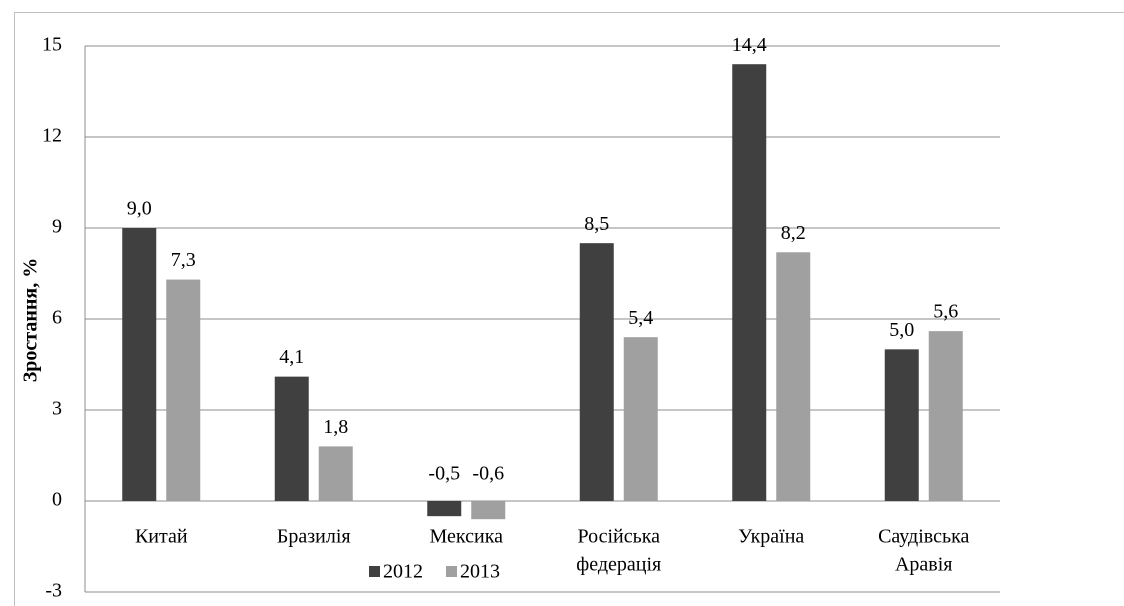  I want to click on data-label: 7,3, so click(183, 260).